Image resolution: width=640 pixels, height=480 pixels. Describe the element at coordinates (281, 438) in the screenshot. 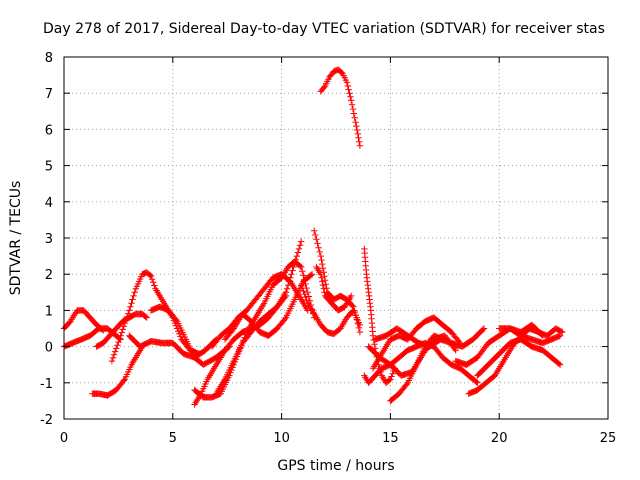

I see `x-tick-label: 10` at that location.